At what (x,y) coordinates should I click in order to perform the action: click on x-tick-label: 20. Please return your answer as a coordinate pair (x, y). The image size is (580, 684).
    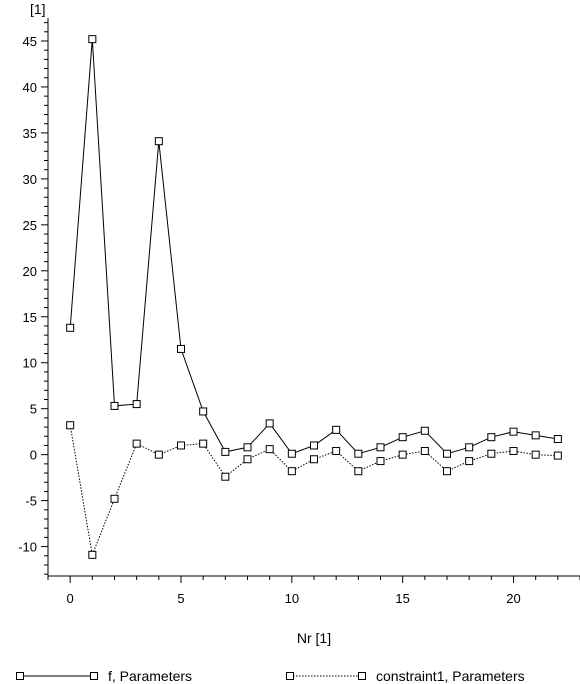
    Looking at the image, I should click on (513, 598).